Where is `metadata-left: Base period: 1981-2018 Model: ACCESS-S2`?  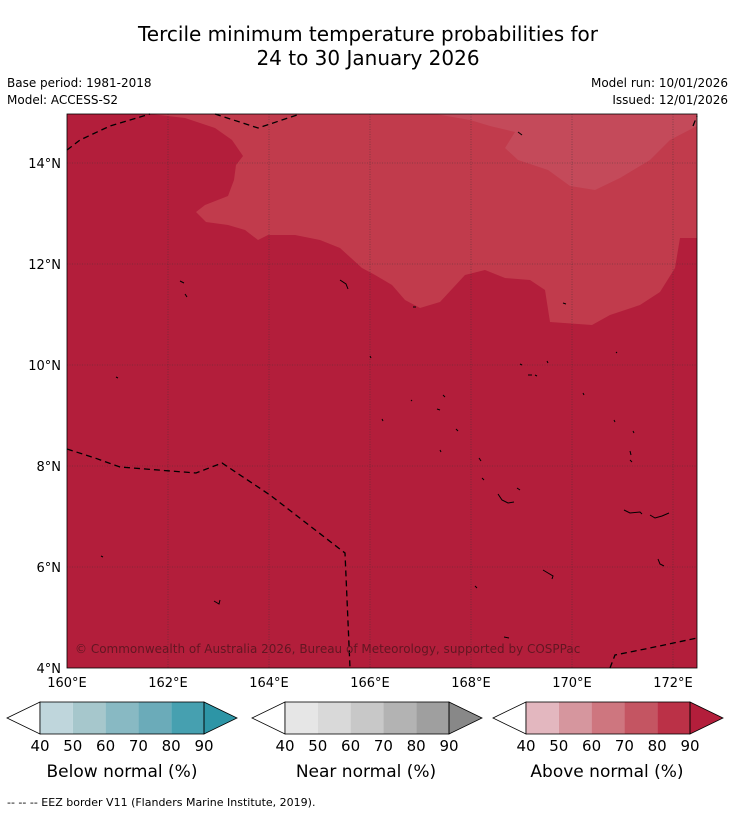
metadata-left: Base period: 1981-2018 Model: ACCESS-S2 is located at coordinates (79, 92).